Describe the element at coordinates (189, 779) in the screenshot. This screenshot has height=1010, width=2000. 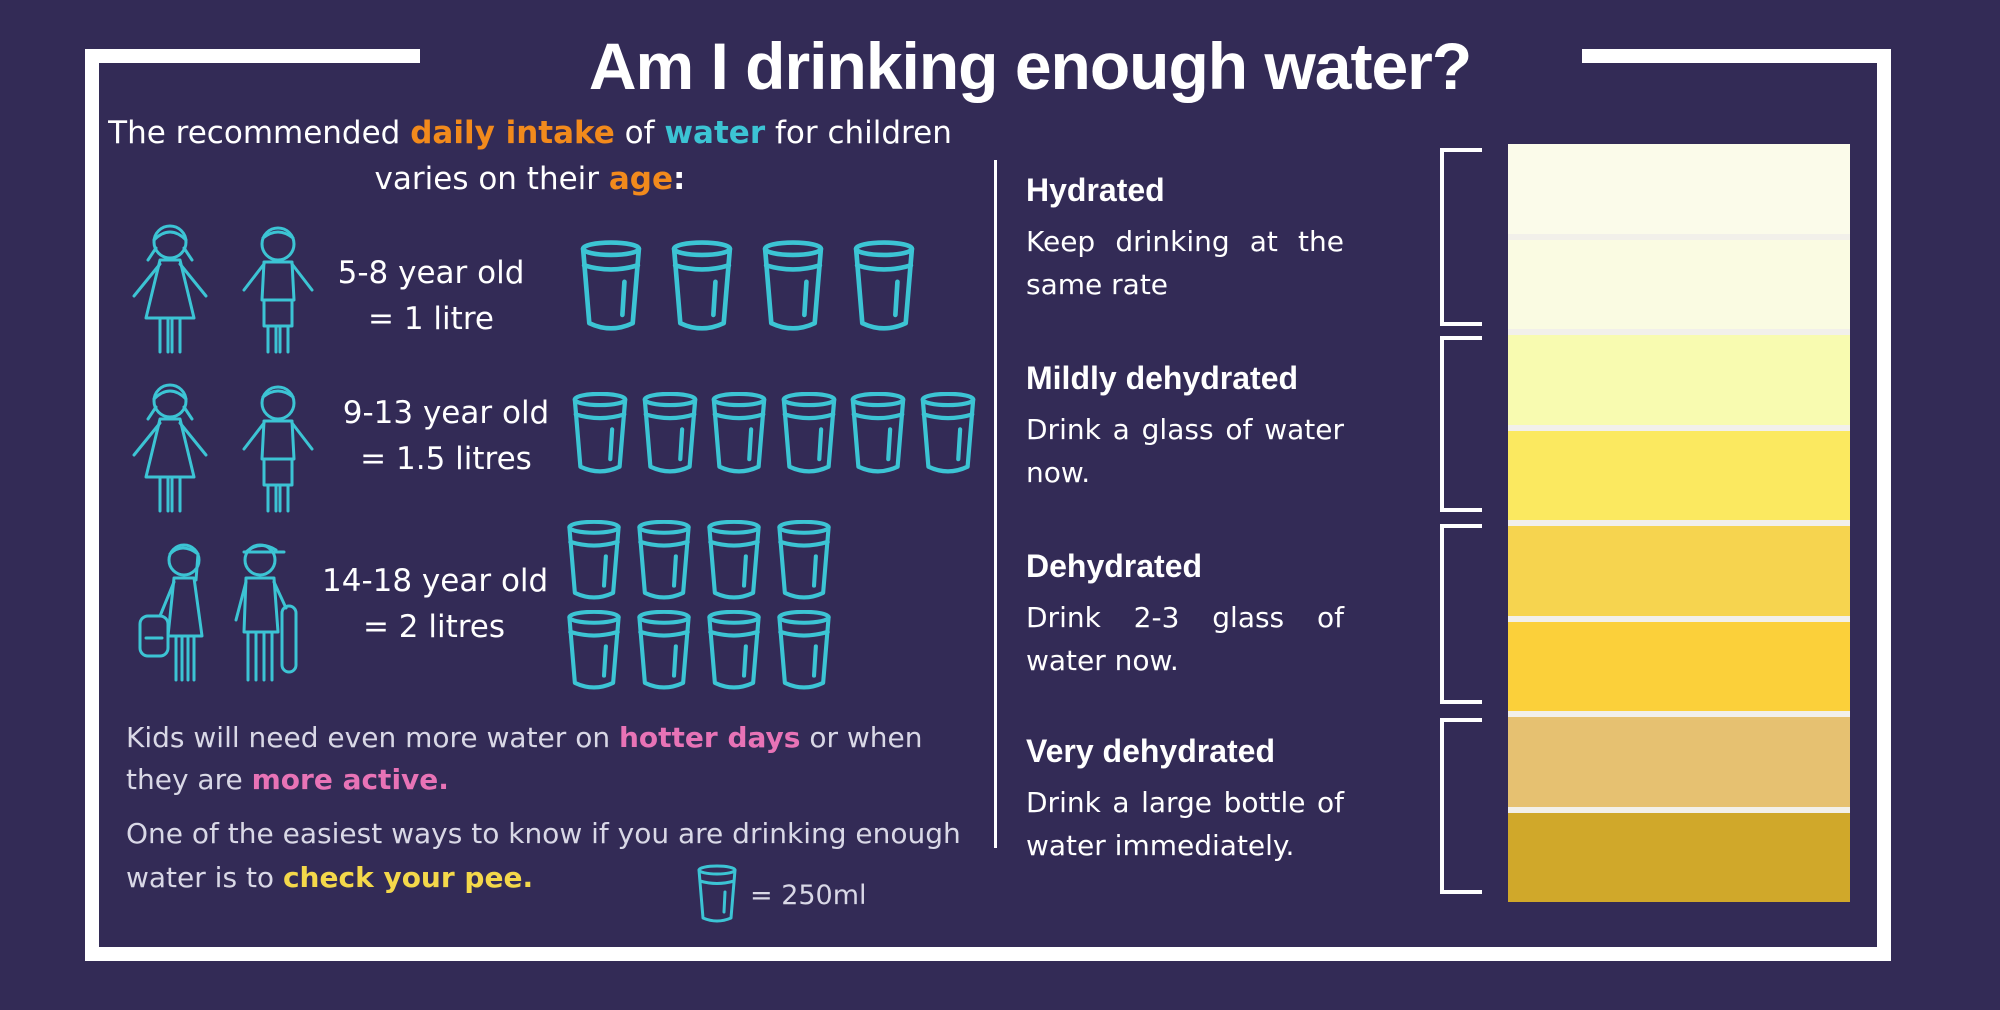
I see `note-text-3: they are` at that location.